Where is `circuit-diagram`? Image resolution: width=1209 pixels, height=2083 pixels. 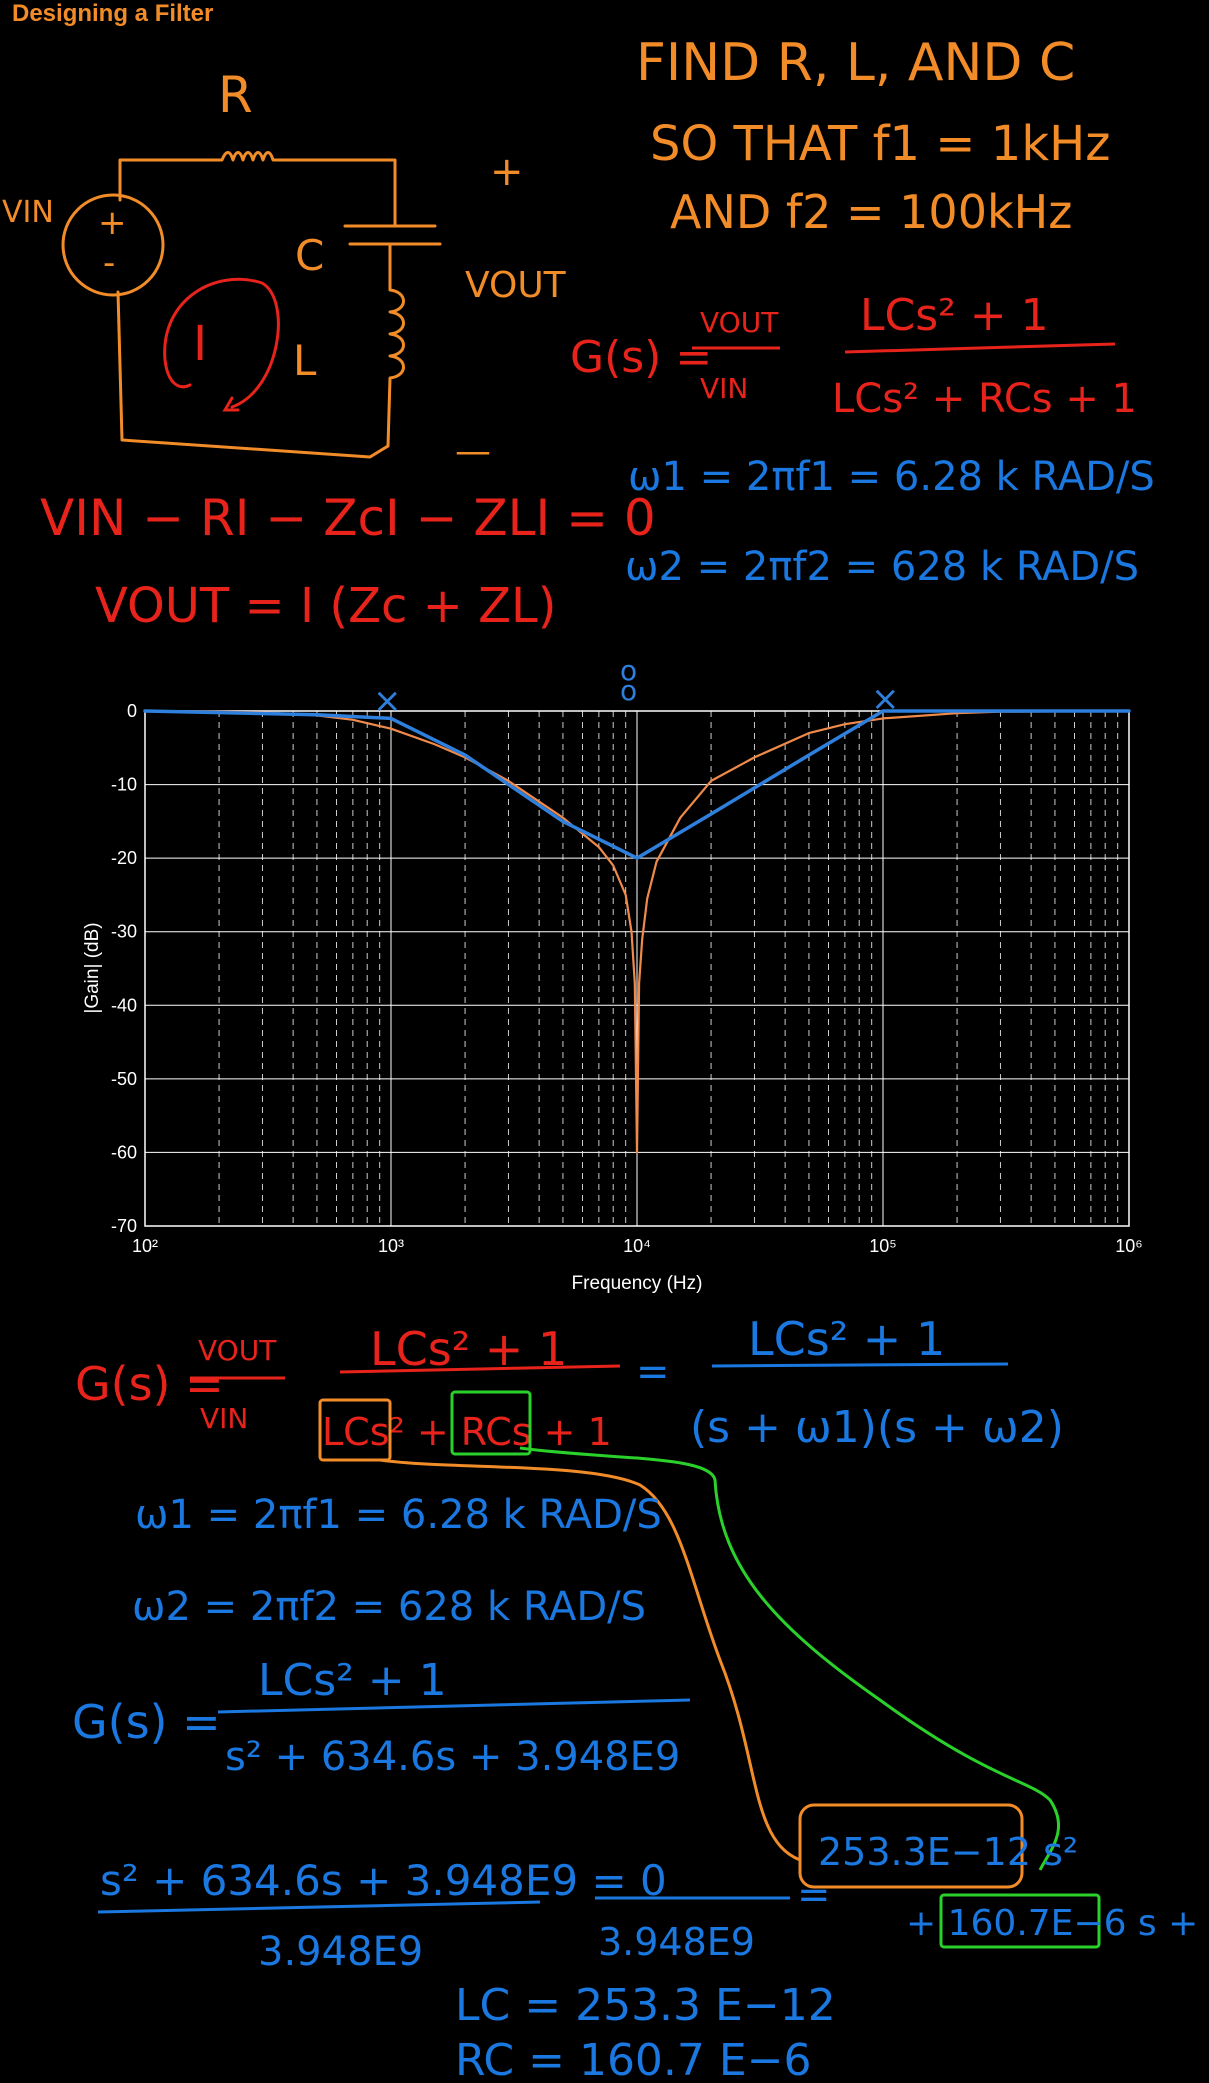
circuit-diagram is located at coordinates (251, 305).